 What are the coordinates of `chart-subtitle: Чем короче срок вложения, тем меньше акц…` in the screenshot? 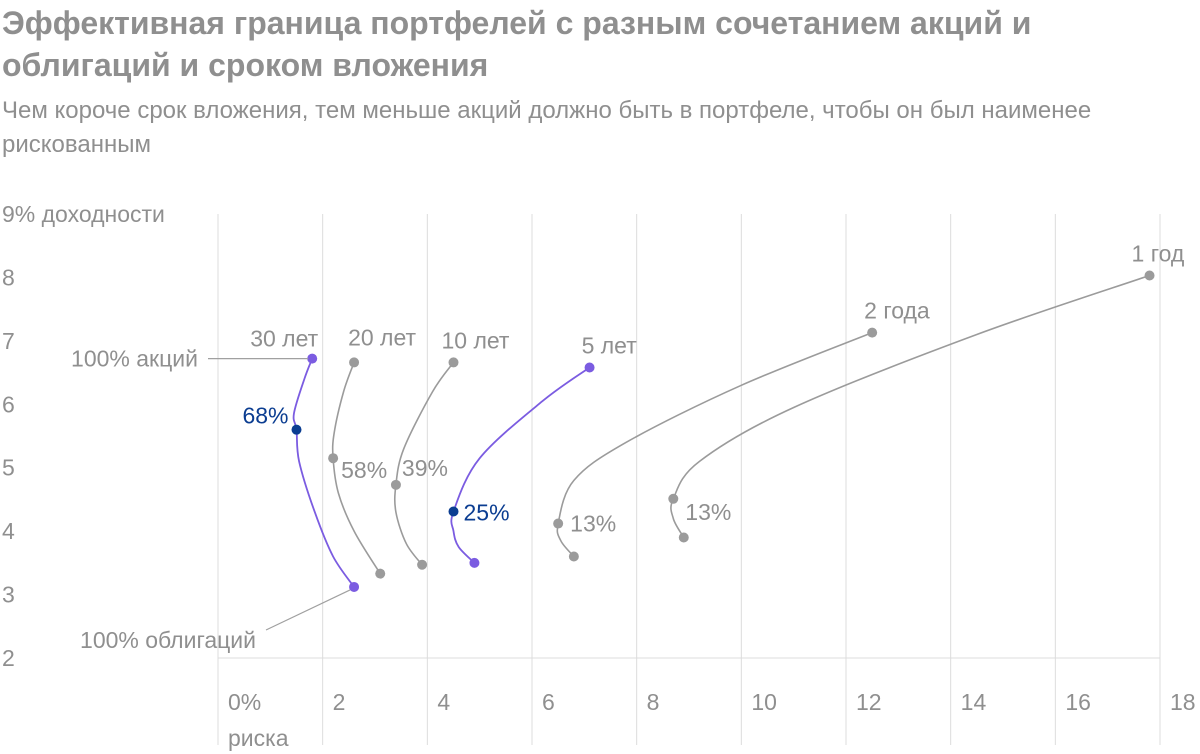 It's located at (547, 127).